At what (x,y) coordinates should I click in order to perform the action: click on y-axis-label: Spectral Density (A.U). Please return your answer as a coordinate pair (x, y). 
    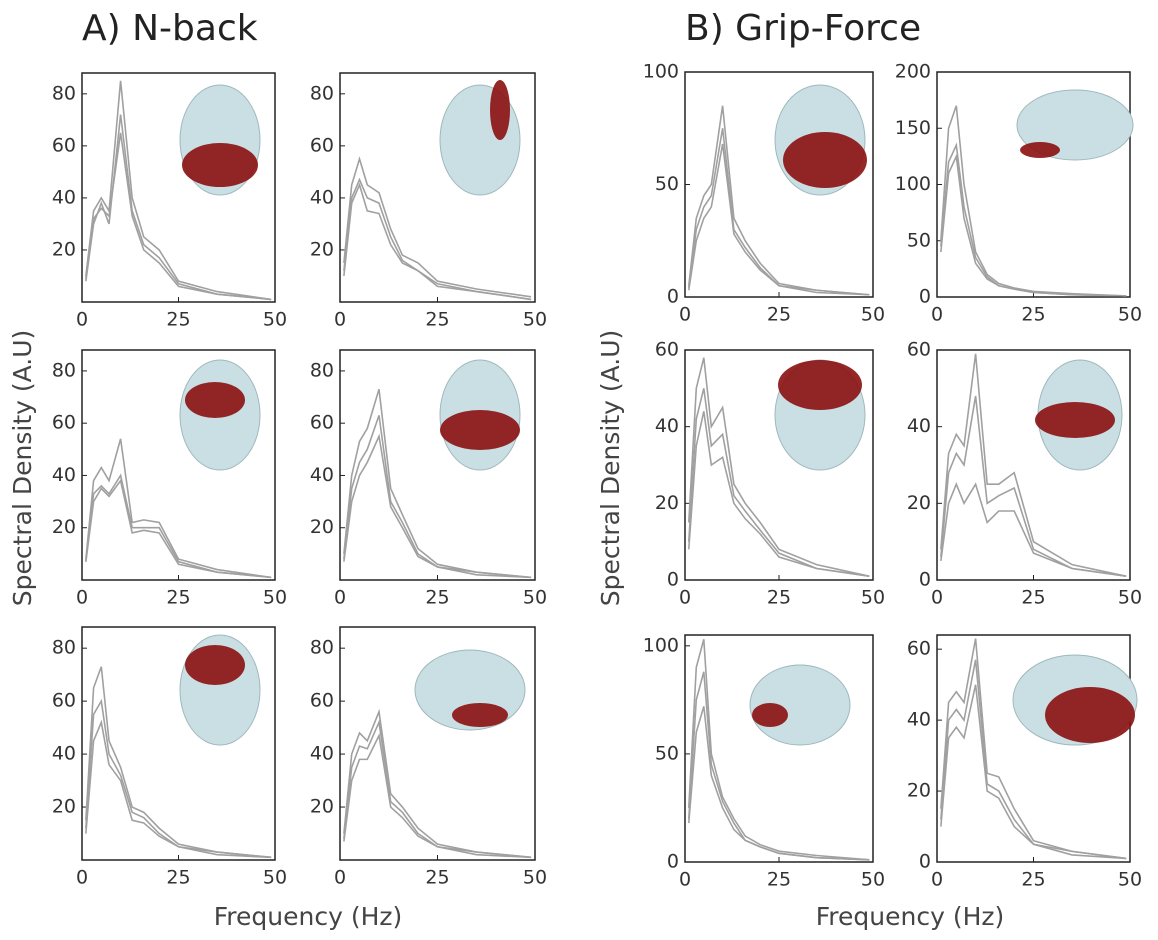
    Looking at the image, I should click on (22, 468).